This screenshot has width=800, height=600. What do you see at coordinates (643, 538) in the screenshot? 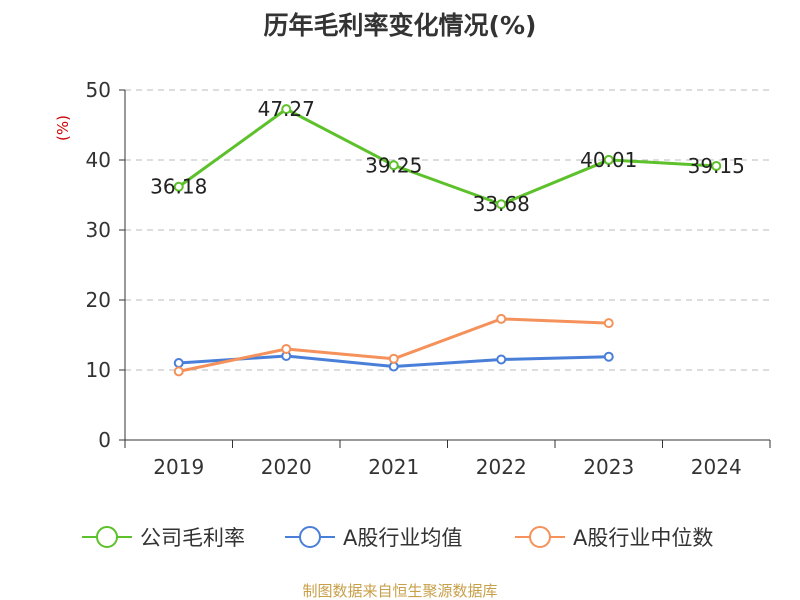
I see `legend-label: A股行业中位数` at bounding box center [643, 538].